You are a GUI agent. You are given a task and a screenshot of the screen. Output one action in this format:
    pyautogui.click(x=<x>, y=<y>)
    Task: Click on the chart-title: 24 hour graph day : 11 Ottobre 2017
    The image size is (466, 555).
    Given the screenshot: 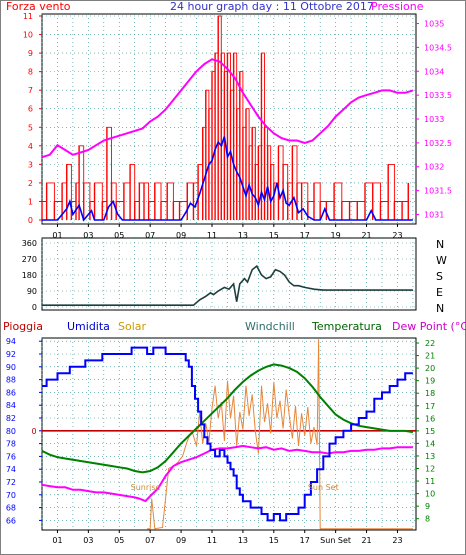 What is the action you would take?
    pyautogui.click(x=272, y=6)
    